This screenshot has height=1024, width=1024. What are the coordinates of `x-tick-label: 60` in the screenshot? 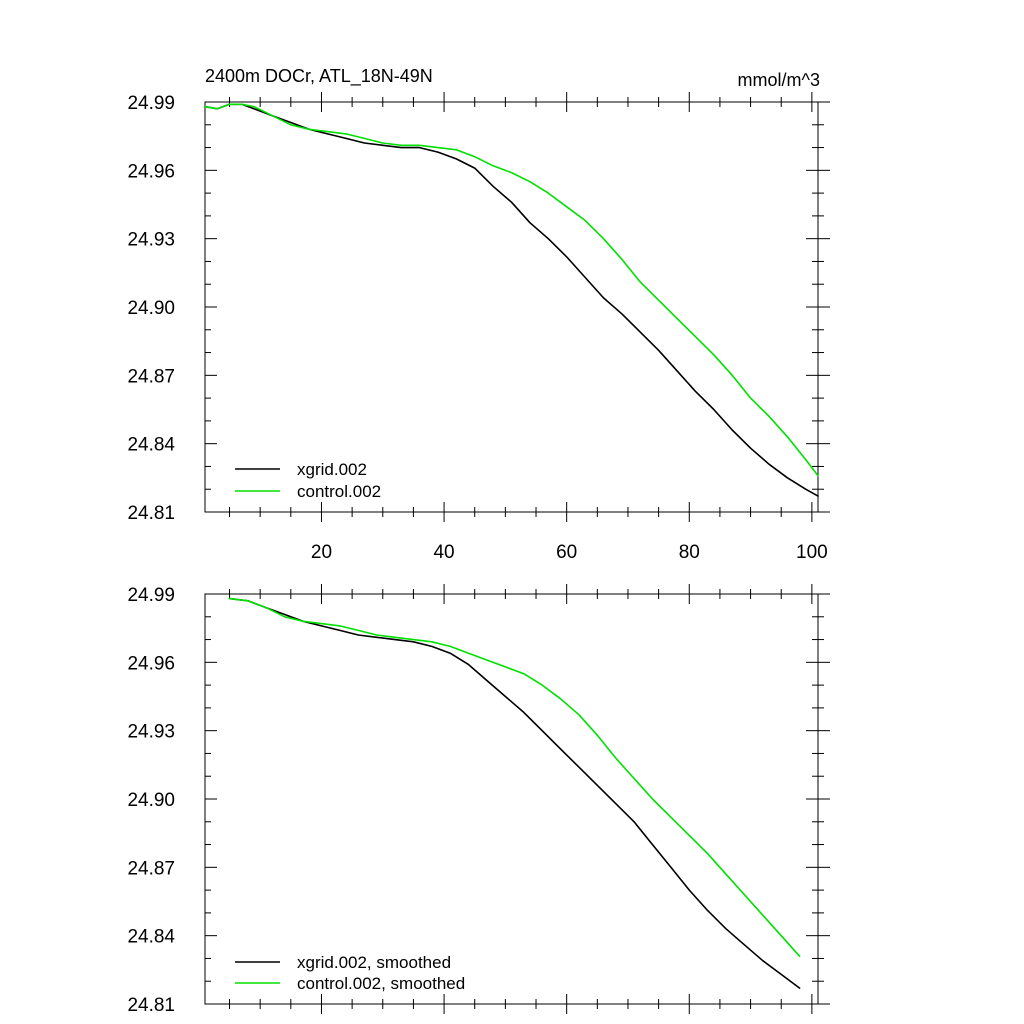 It's located at (566, 552).